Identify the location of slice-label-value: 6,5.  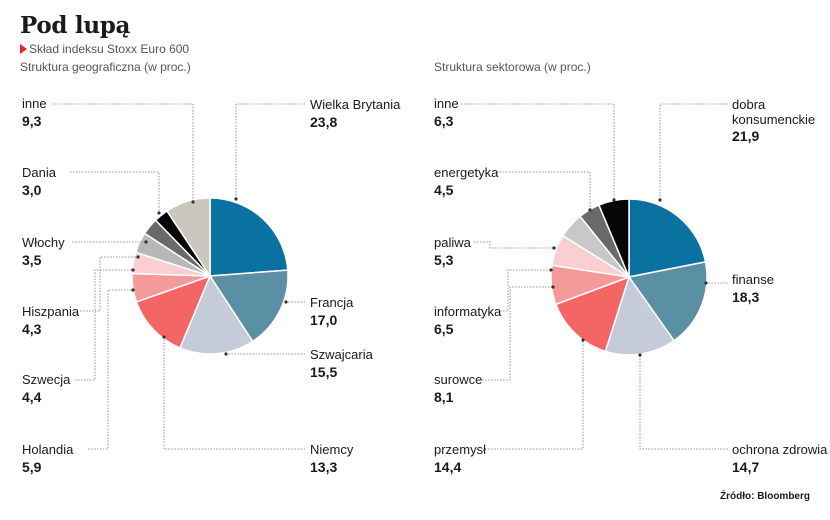
(444, 329).